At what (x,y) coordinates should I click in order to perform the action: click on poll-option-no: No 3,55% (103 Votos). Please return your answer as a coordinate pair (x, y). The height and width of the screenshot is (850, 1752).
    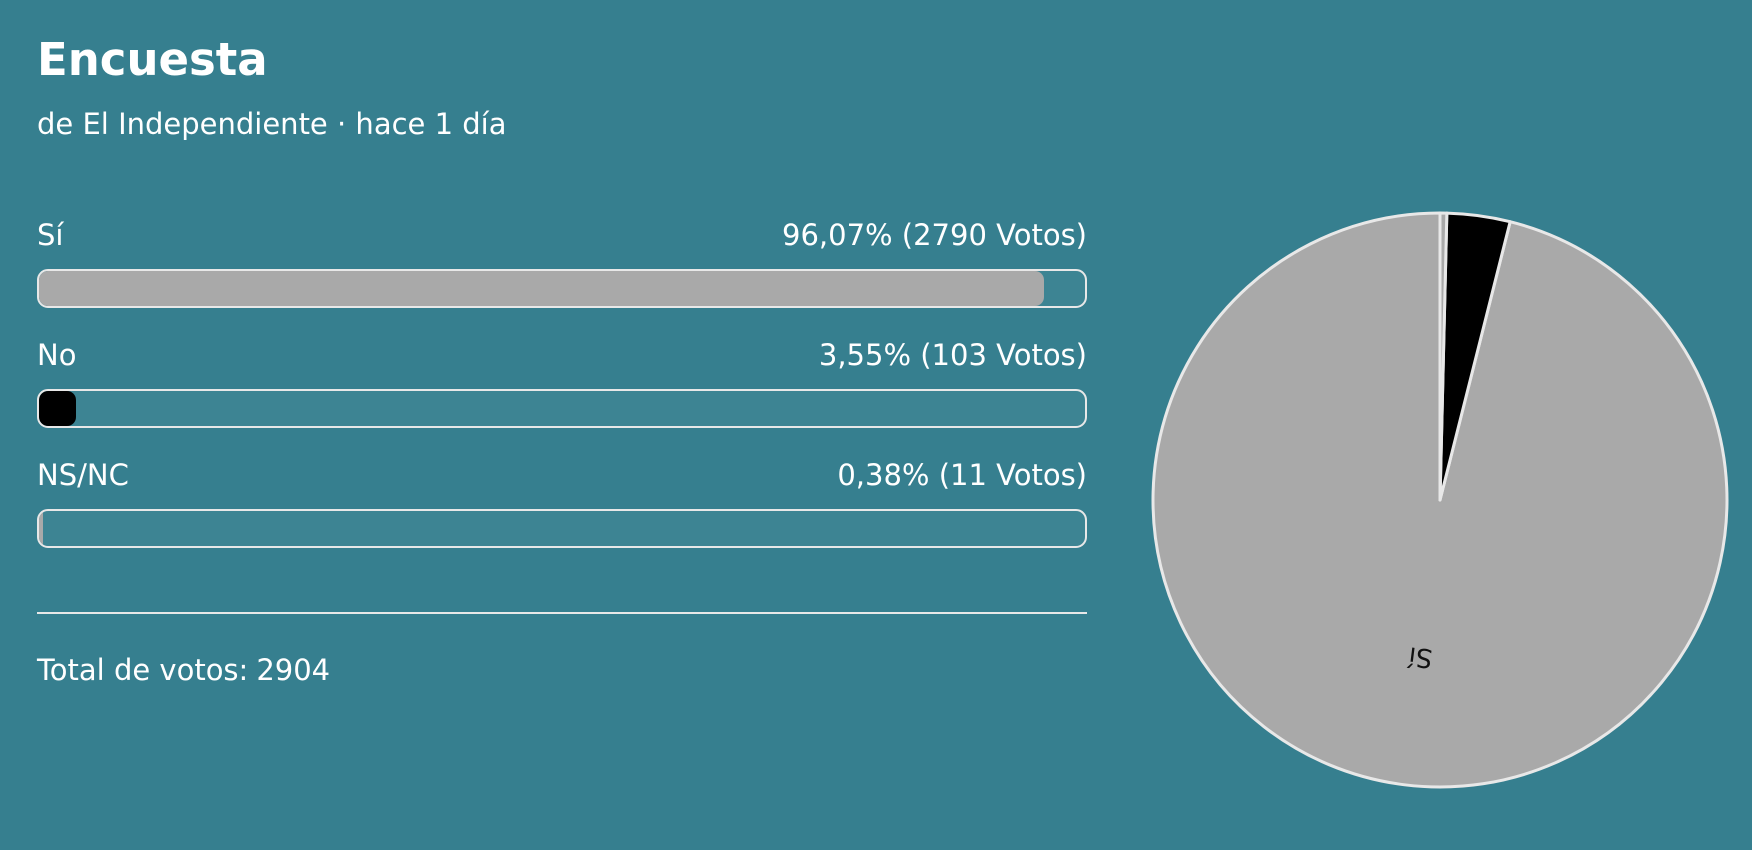
    Looking at the image, I should click on (562, 388).